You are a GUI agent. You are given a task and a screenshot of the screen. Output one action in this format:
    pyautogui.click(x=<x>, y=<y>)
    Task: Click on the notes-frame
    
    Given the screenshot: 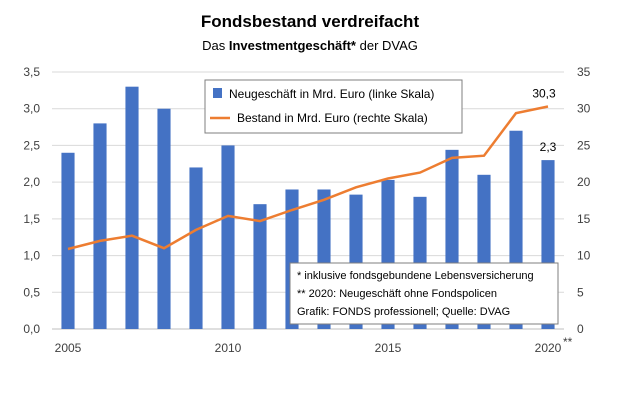 What is the action you would take?
    pyautogui.click(x=424, y=293)
    